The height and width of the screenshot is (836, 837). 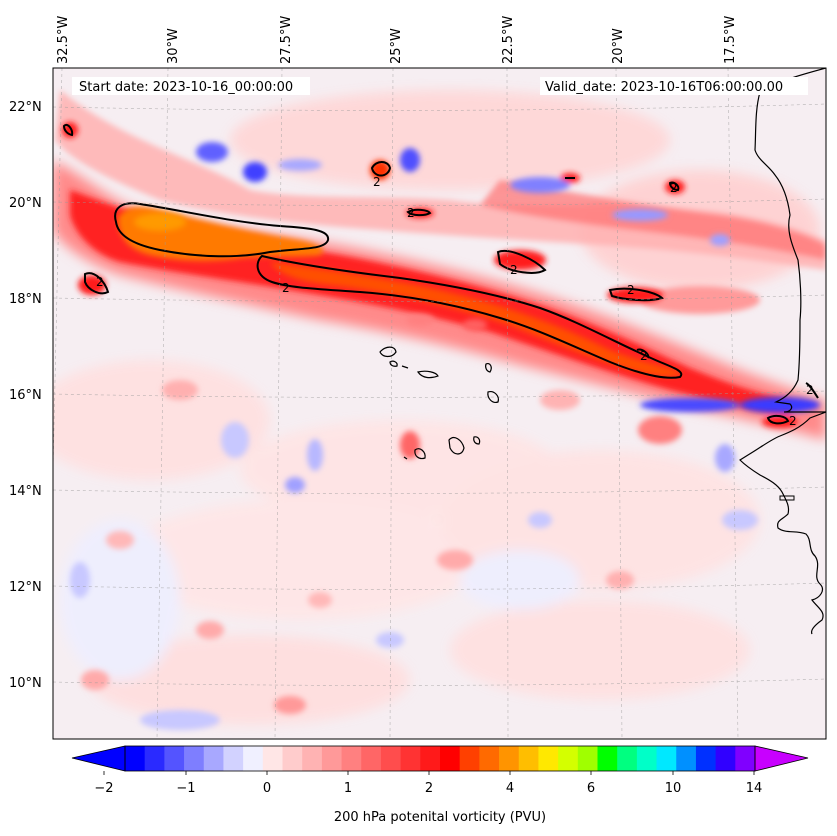 What do you see at coordinates (25, 203) in the screenshot?
I see `lat-label: 20°N` at bounding box center [25, 203].